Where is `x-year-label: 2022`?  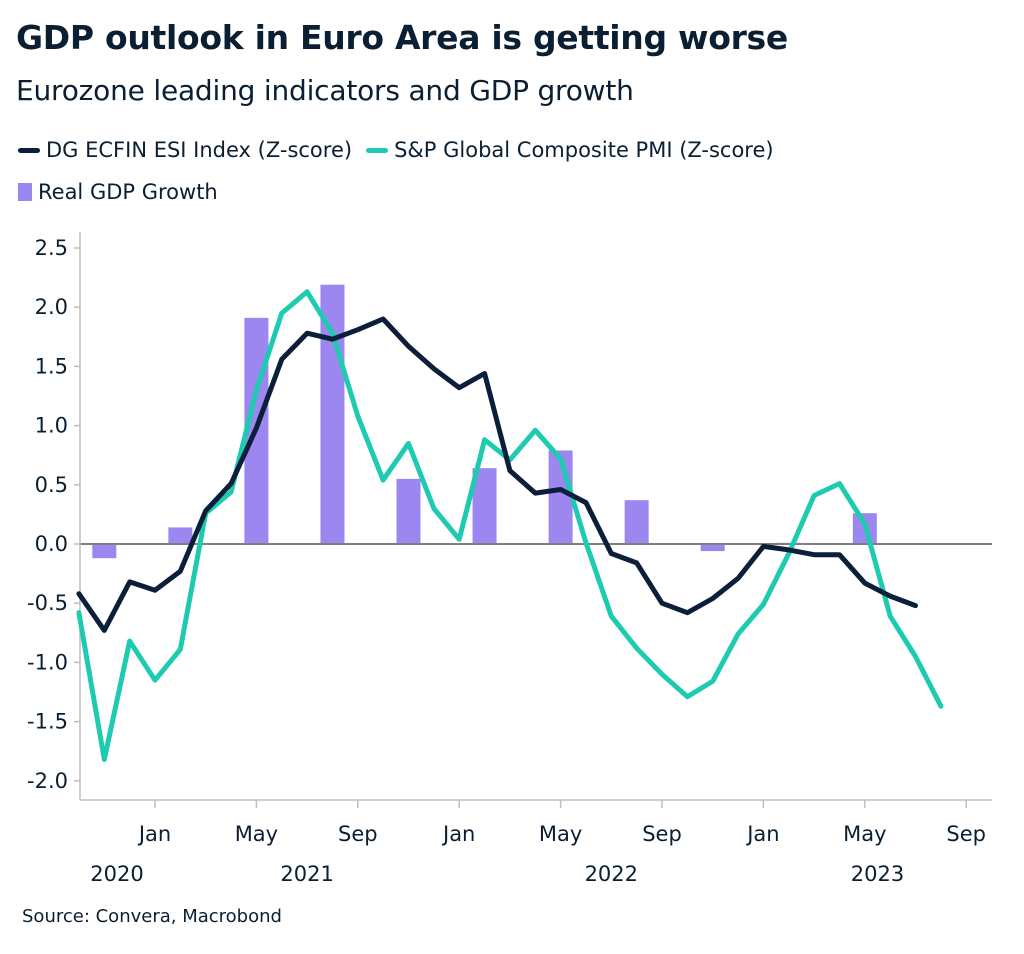 x-year-label: 2022 is located at coordinates (611, 874).